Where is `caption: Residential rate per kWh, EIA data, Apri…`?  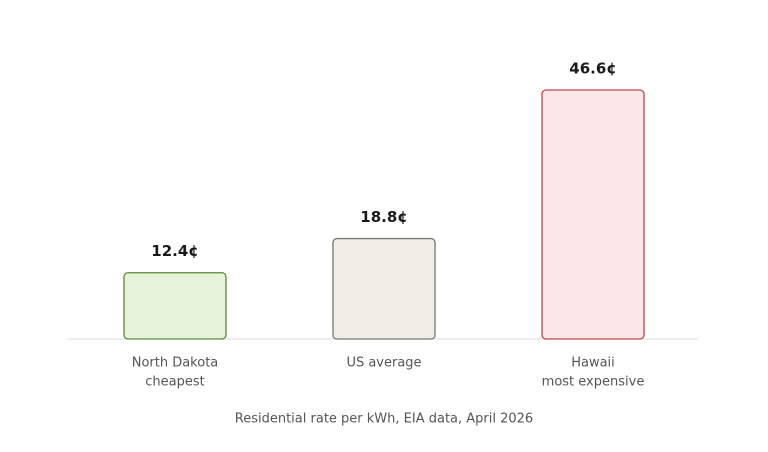
caption: Residential rate per kWh, EIA data, Apri… is located at coordinates (384, 419).